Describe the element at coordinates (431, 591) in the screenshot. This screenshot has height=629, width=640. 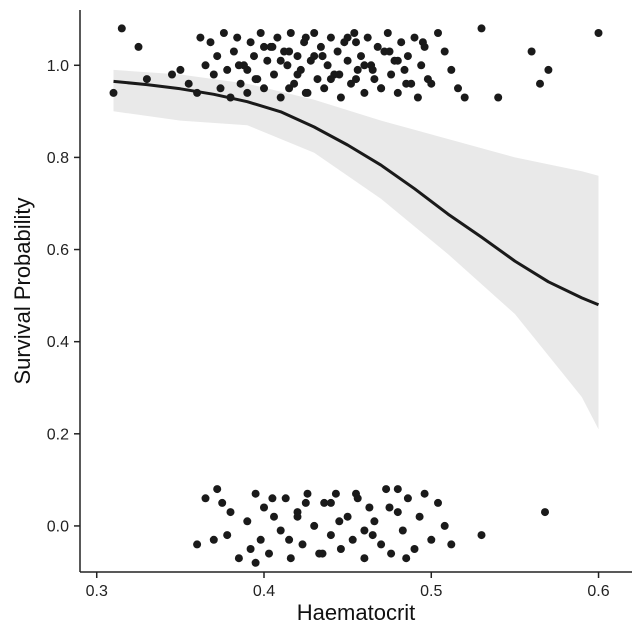
I see `x-tick-label: 0.5` at that location.